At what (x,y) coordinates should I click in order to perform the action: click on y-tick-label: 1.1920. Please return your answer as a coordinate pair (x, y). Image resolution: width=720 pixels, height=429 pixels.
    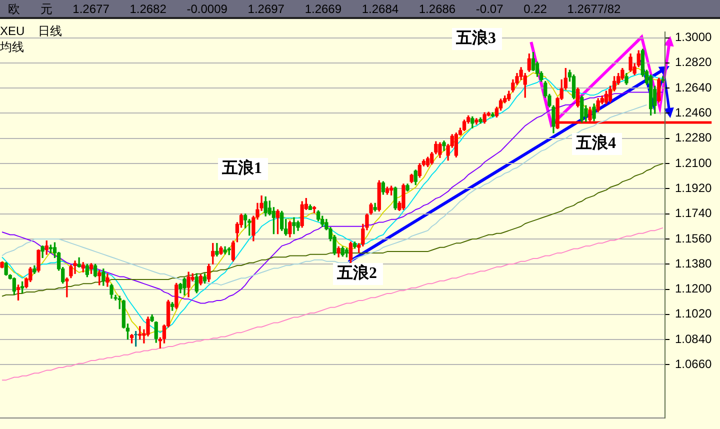
    Looking at the image, I should click on (693, 187).